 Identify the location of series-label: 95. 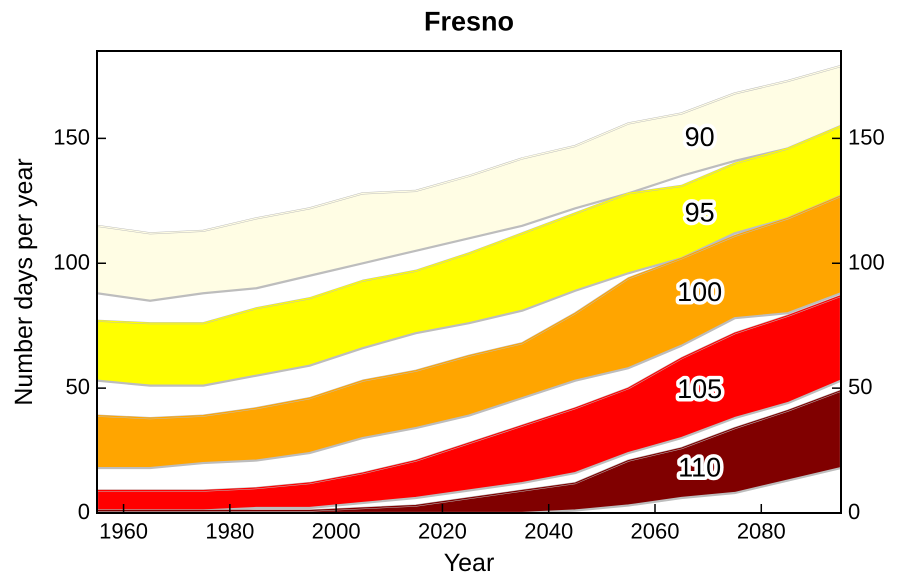
(699, 212).